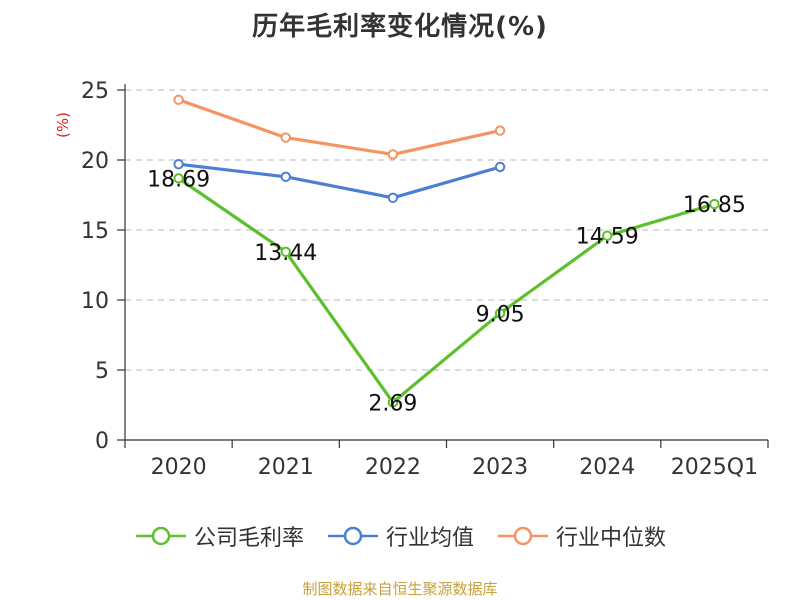  Describe the element at coordinates (714, 467) in the screenshot. I see `x-tick-label: 2025Q1` at that location.